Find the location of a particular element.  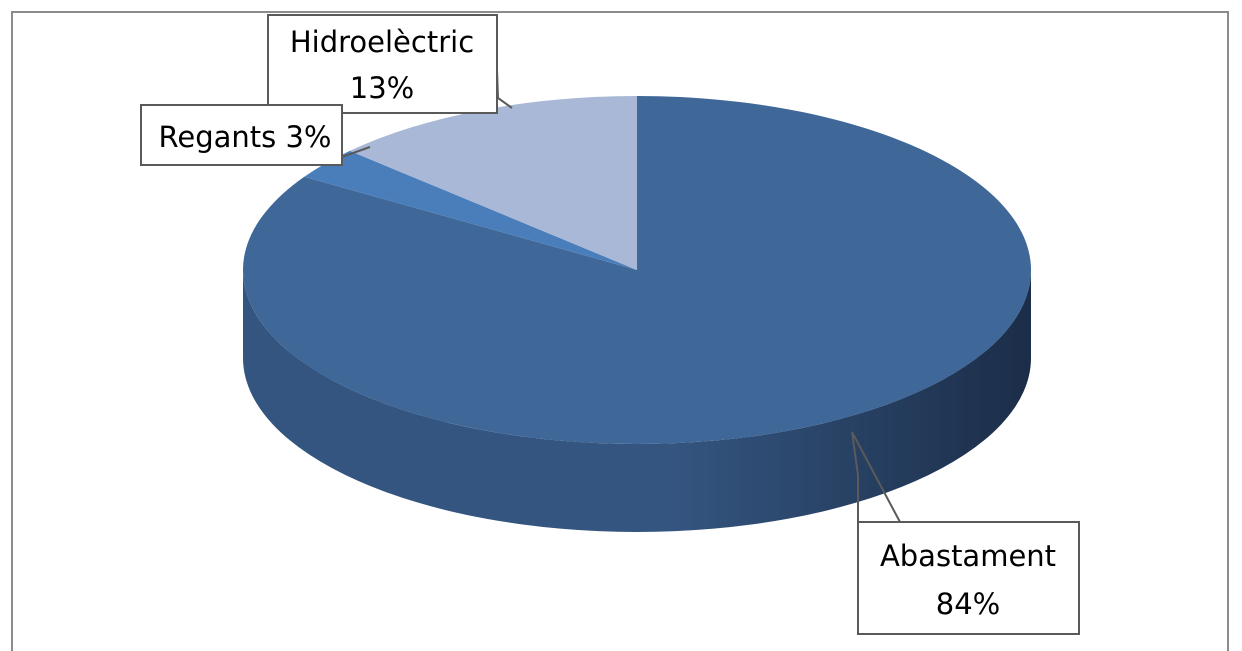

data-label-hidroelectric-line-1: Hidroelèctric is located at coordinates (382, 42).